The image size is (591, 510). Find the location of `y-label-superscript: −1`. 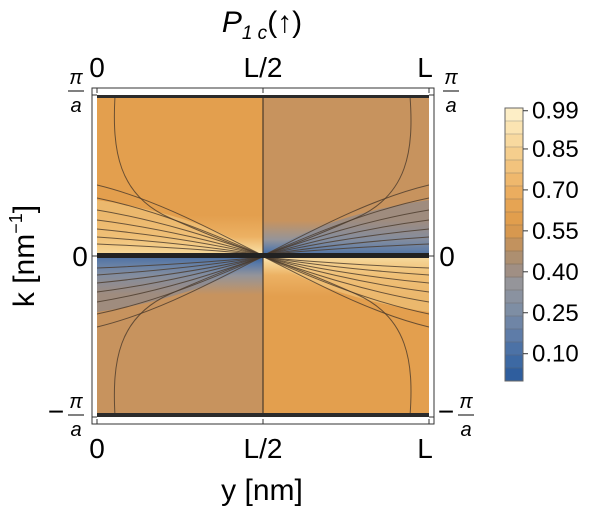

y-label-superscript: −1 is located at coordinates (16, 223).